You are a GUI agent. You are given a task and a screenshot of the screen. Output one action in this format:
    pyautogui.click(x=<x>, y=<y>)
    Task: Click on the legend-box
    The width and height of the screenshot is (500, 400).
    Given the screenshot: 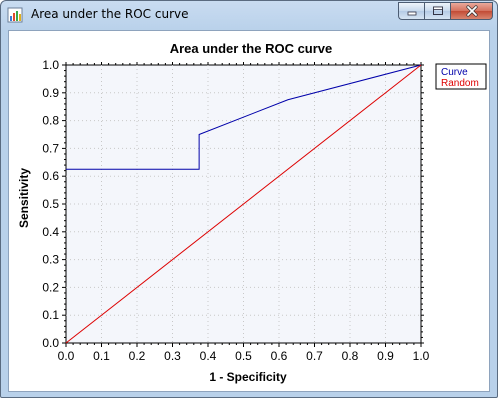 What is the action you would take?
    pyautogui.click(x=461, y=76)
    